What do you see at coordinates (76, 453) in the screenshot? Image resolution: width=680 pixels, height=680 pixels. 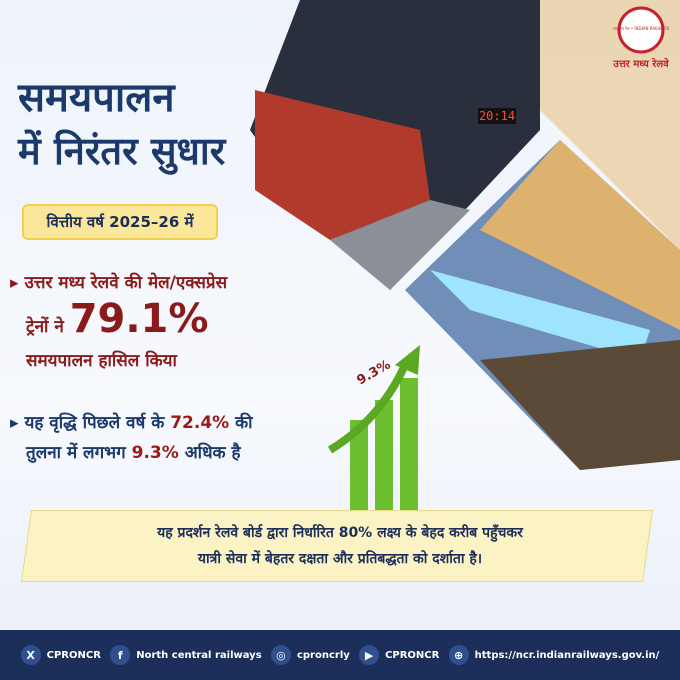 I see `text: तुलना में लगभग` at bounding box center [76, 453].